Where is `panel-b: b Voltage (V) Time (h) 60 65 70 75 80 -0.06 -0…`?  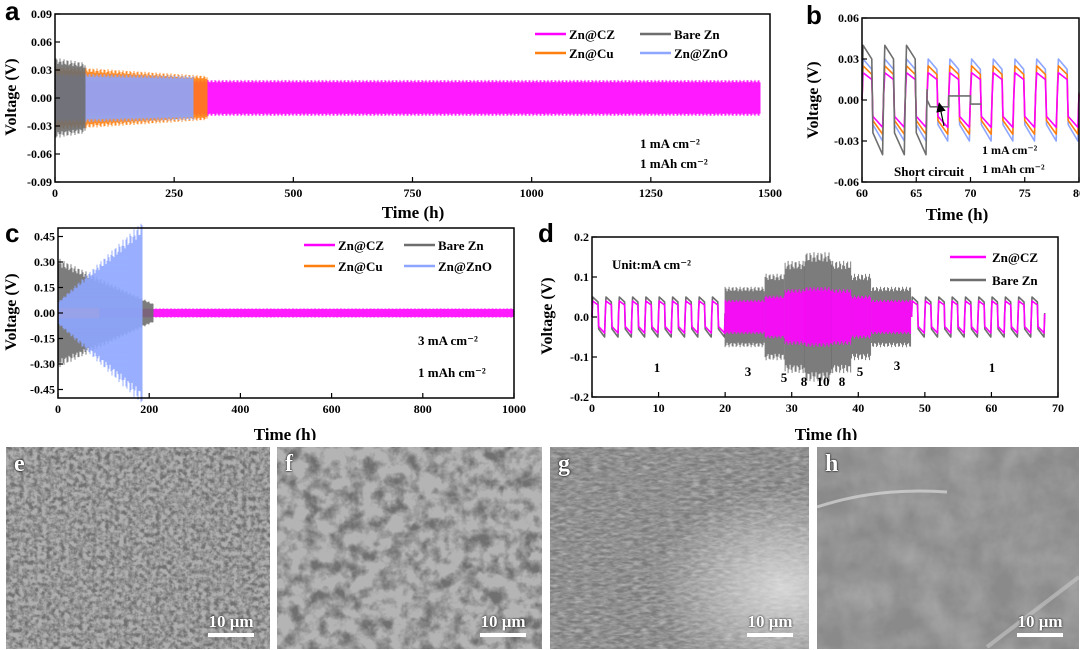
panel-b: b Voltage (V) Time (h) 60 65 70 75 80 -0.06 -0… is located at coordinates (942, 112).